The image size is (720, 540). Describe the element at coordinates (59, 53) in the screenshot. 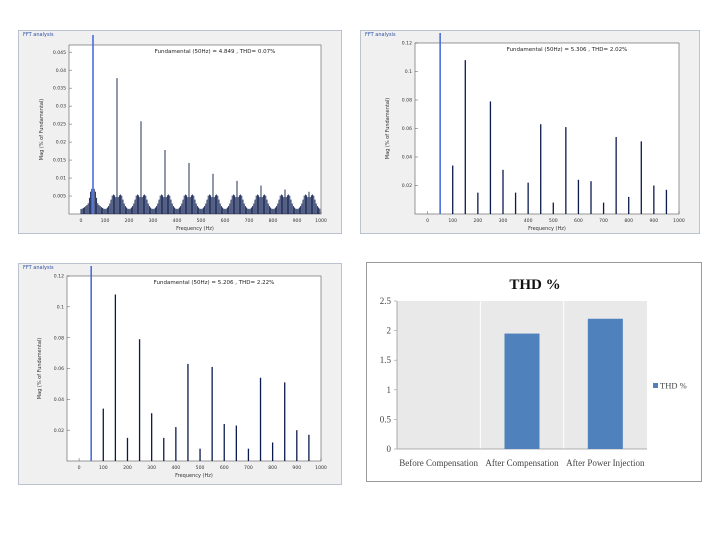

I see `y-tick-label: 0.045` at that location.